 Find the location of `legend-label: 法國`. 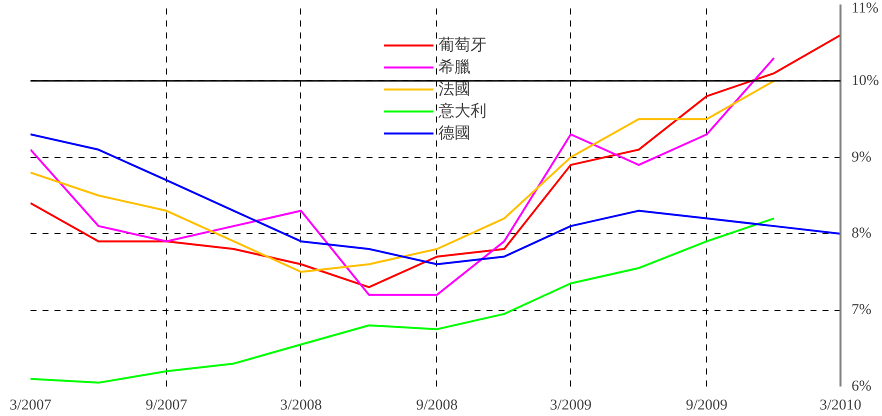

legend-label: 法國 is located at coordinates (454, 90).